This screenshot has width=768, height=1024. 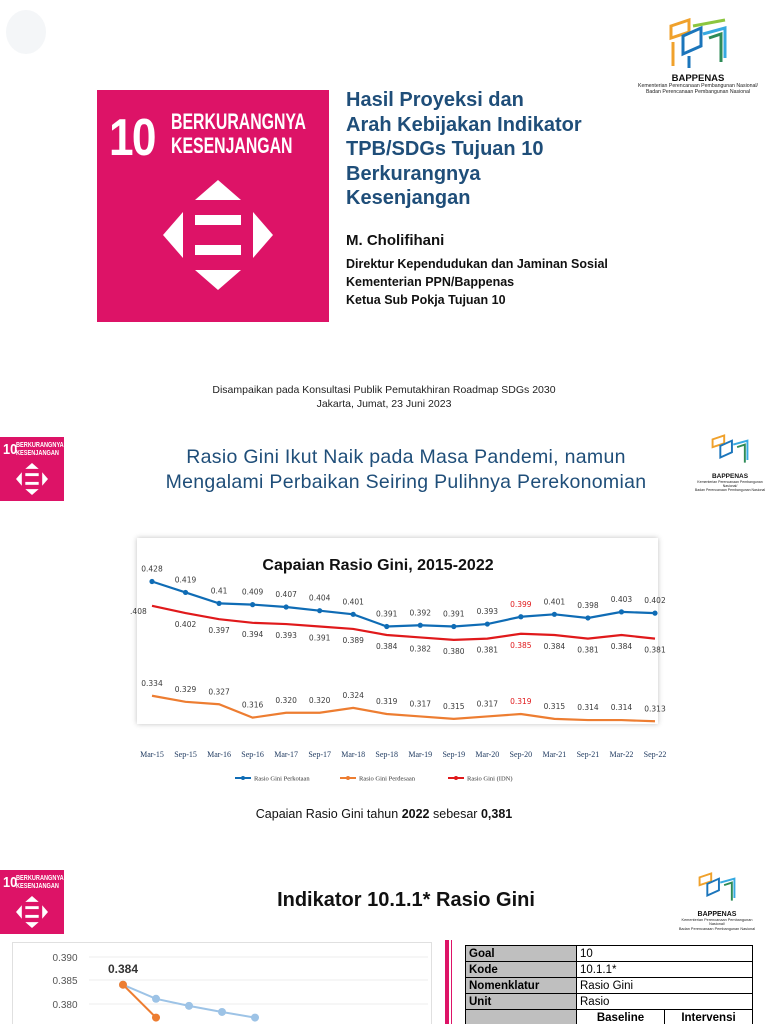 What do you see at coordinates (123, 969) in the screenshot?
I see `highlight-label: 0.384` at bounding box center [123, 969].